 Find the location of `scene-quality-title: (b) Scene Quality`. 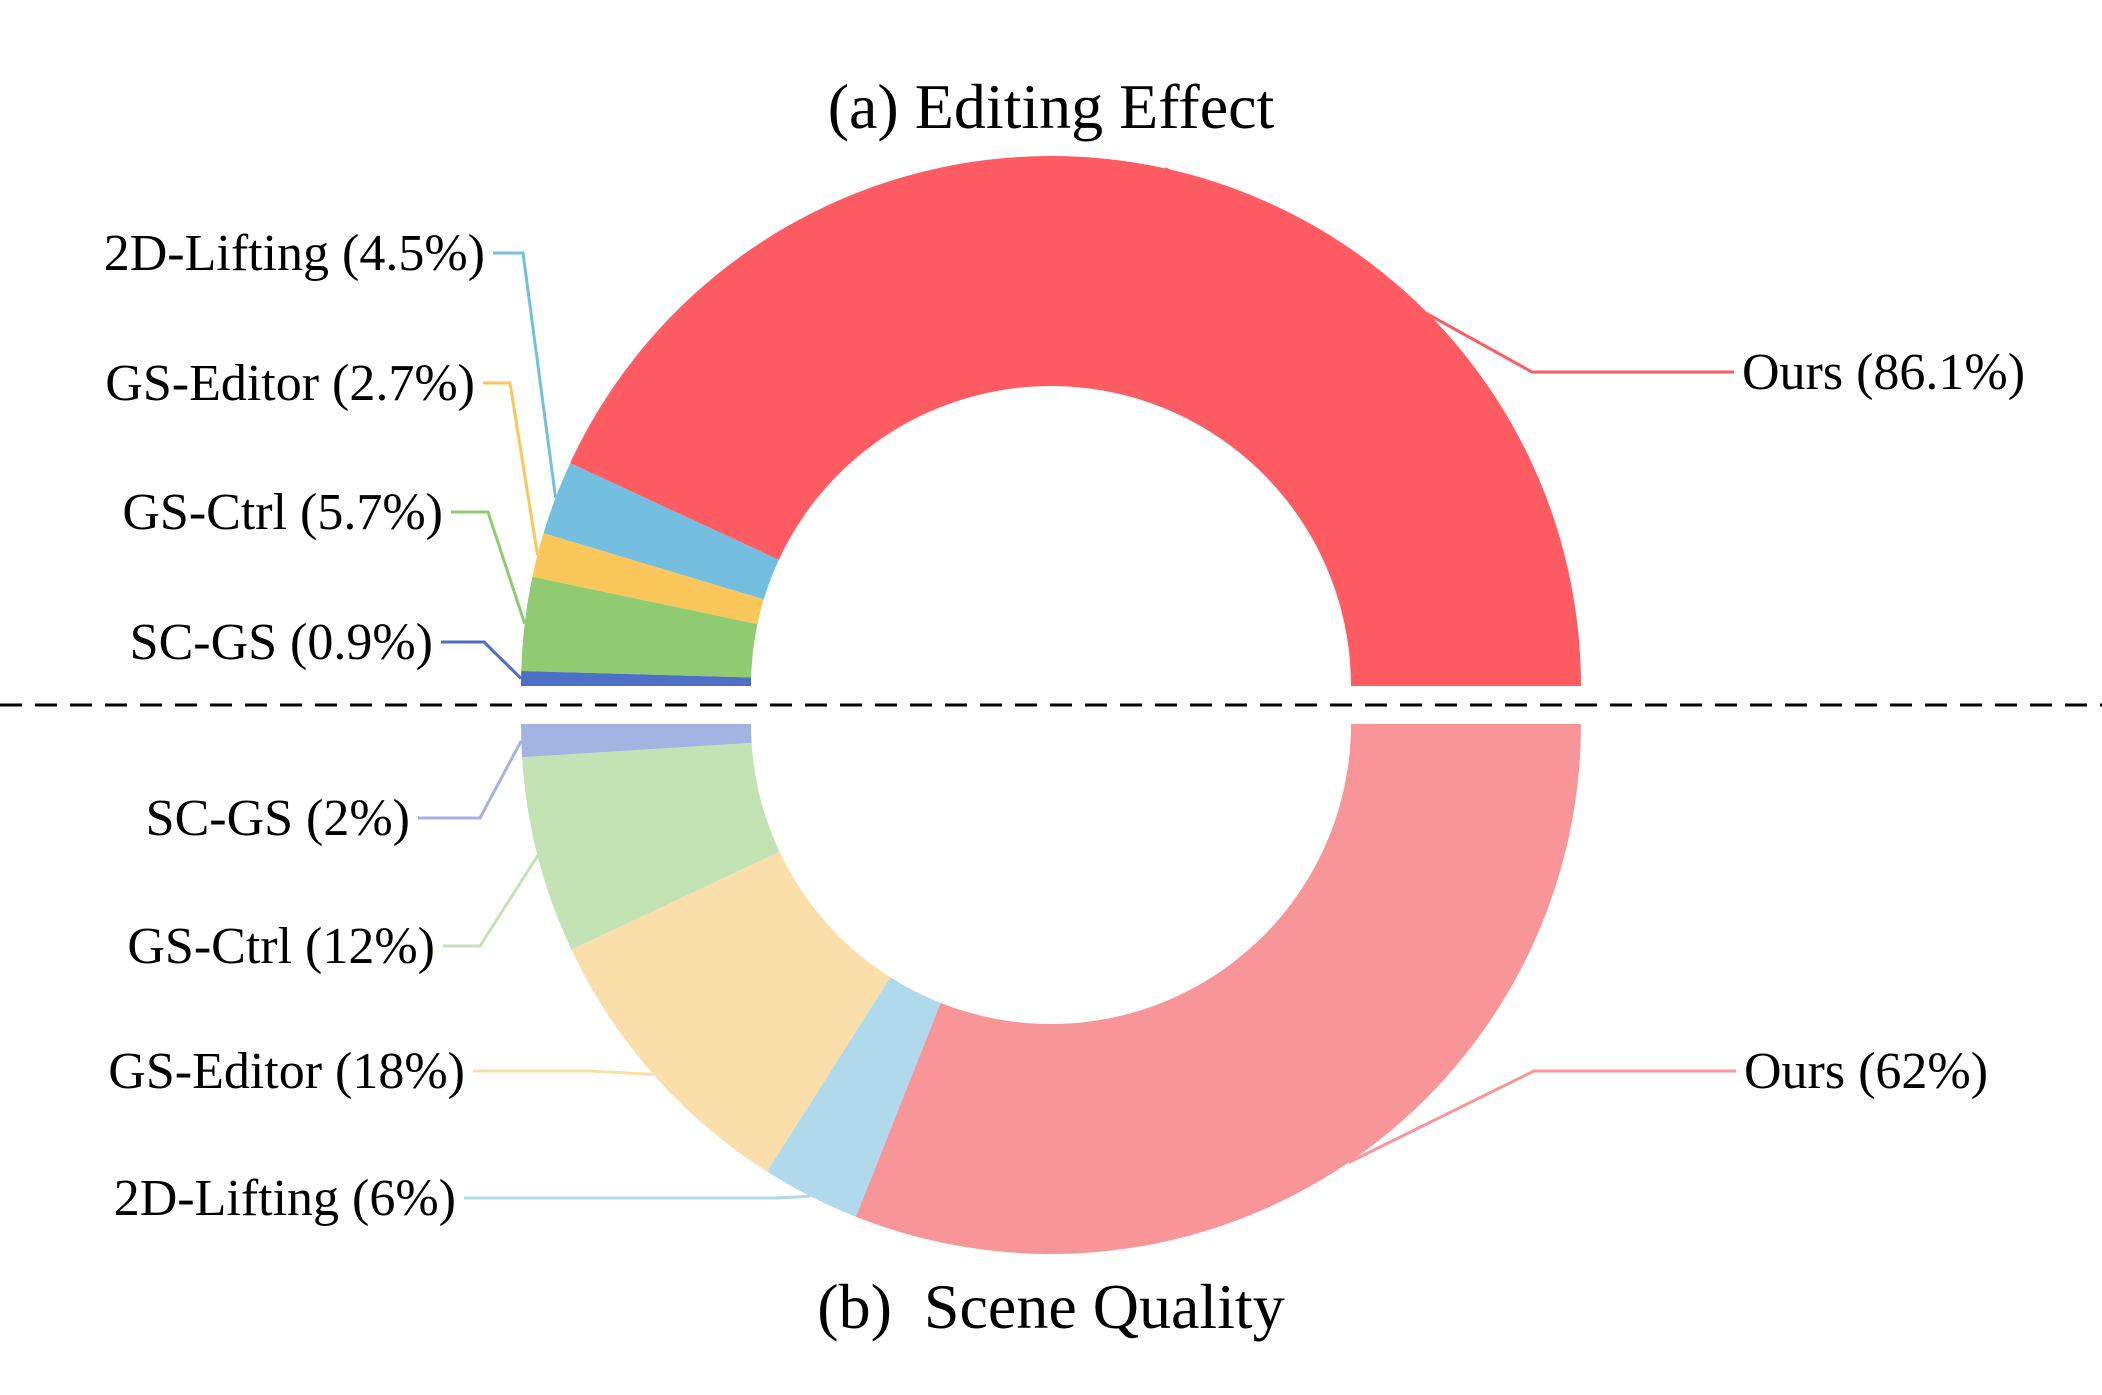

scene-quality-title: (b) Scene Quality is located at coordinates (1050, 1306).